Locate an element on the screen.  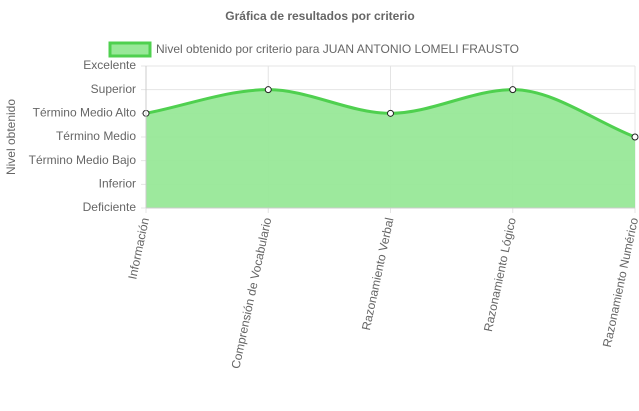
legend-swatch is located at coordinates (130, 49).